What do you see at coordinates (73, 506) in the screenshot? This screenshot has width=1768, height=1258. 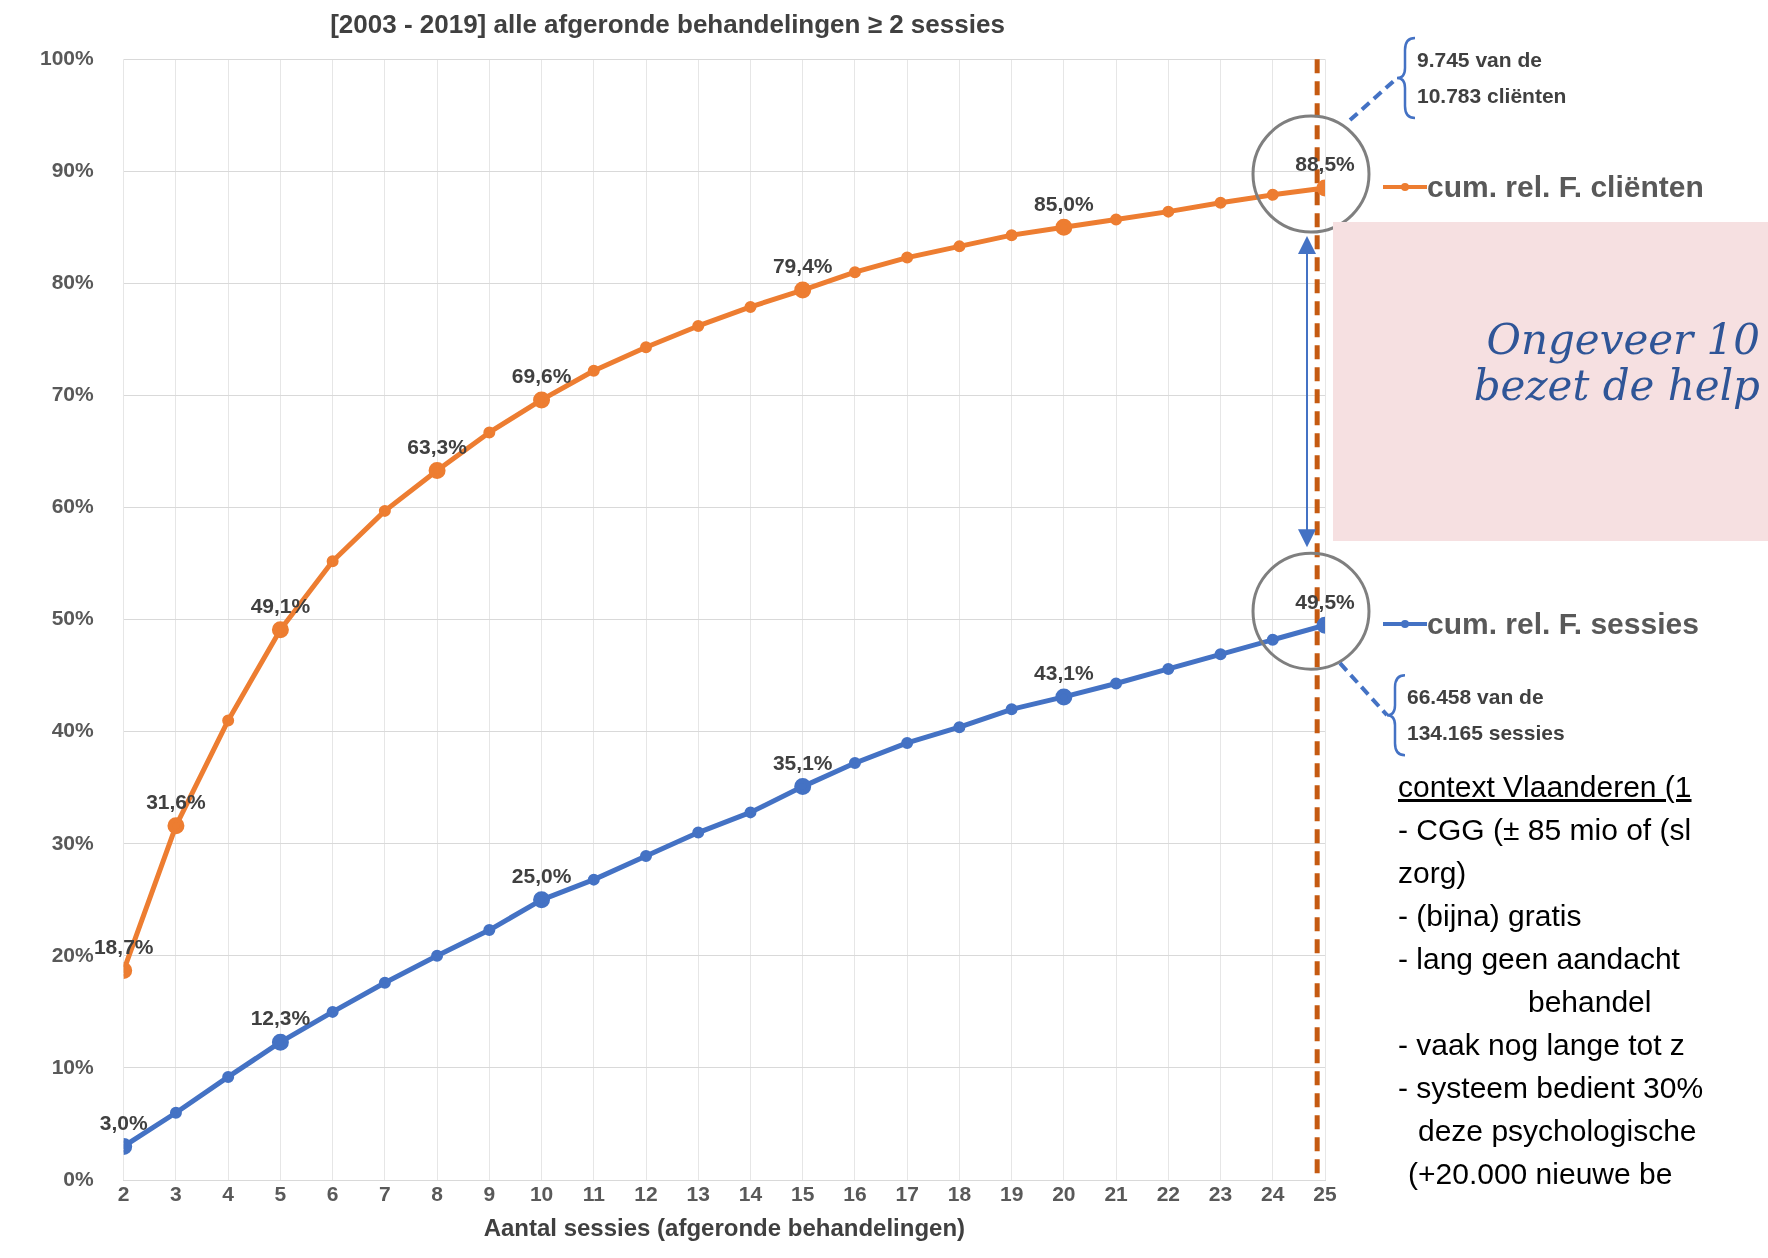 I see `y-tick-label: 60%` at bounding box center [73, 506].